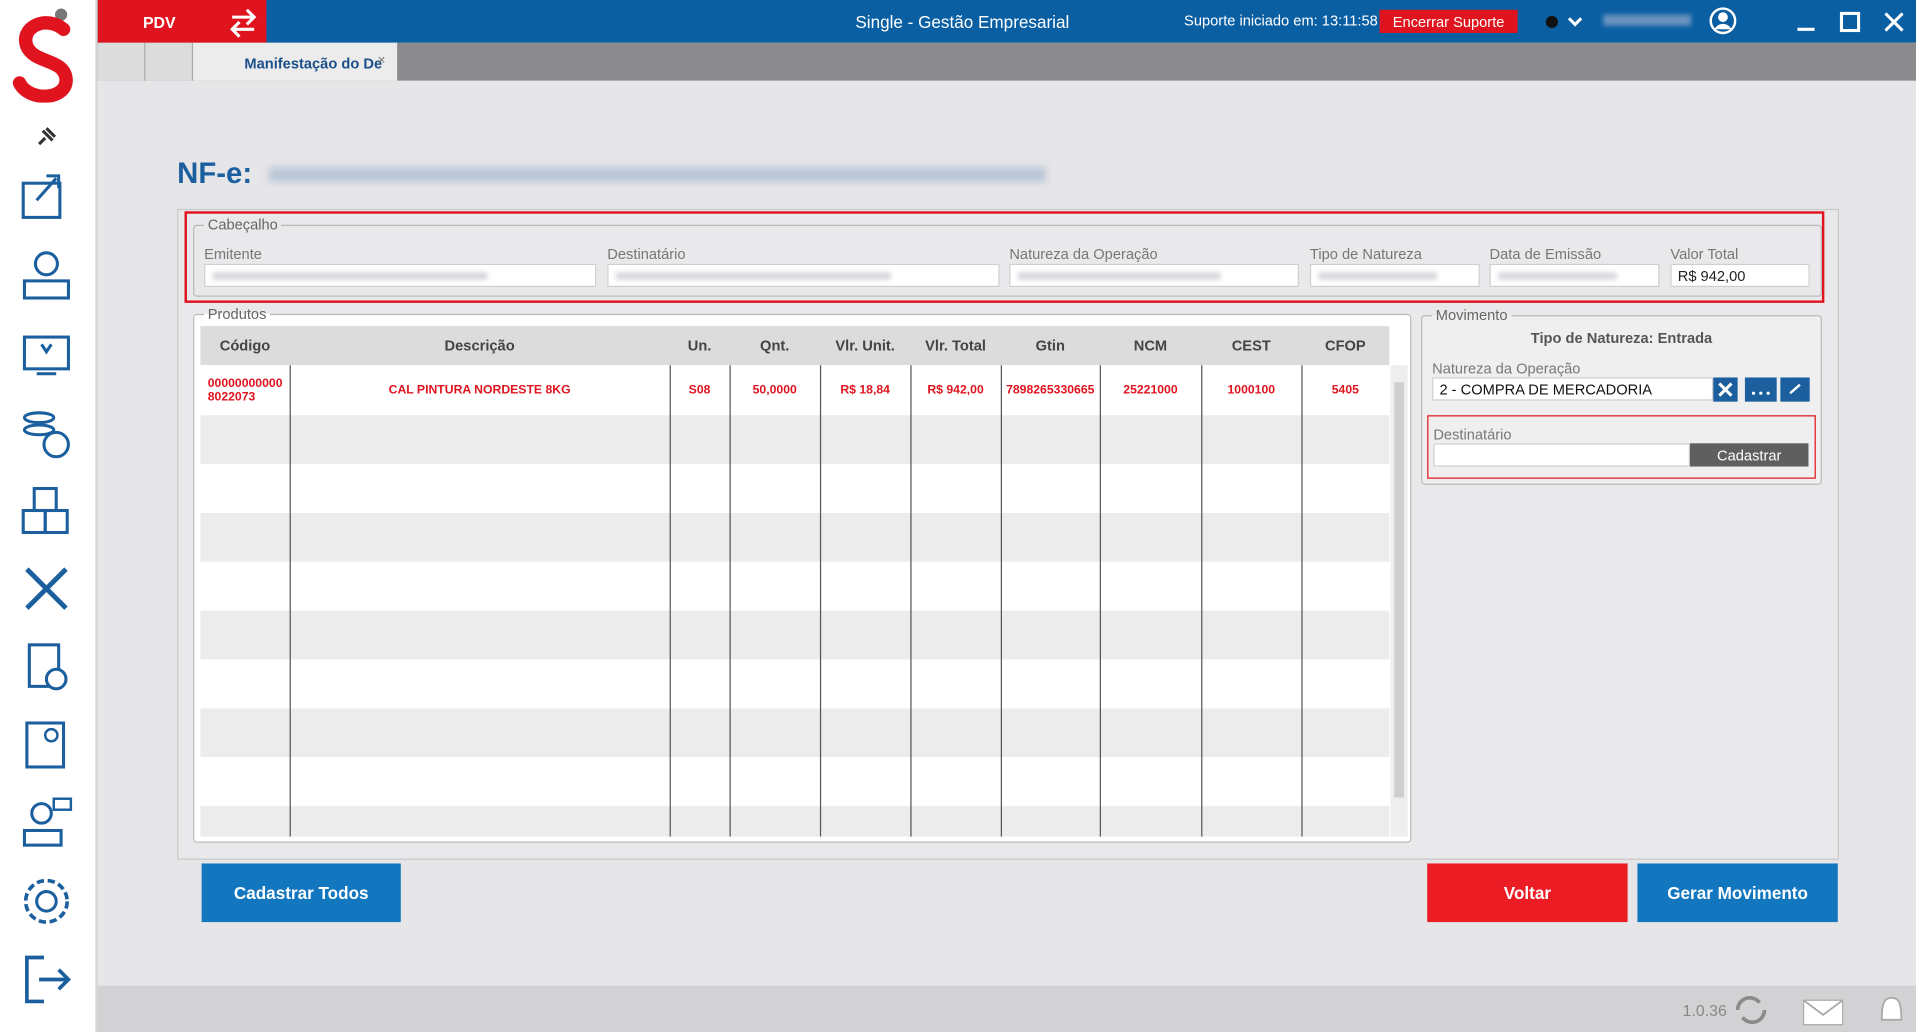  Describe the element at coordinates (1824, 1010) in the screenshot. I see `status-icons` at that location.